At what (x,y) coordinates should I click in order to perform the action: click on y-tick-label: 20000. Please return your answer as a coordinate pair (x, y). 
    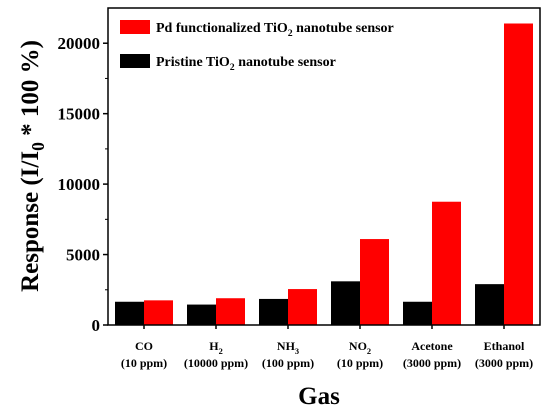
    Looking at the image, I should click on (79, 43).